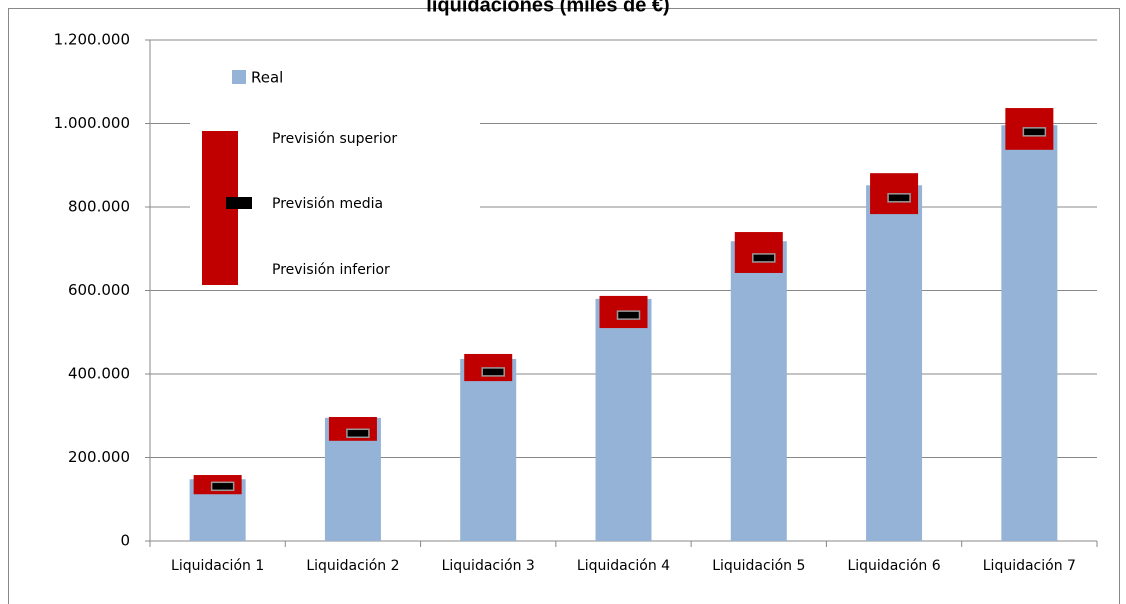  What do you see at coordinates (758, 252) in the screenshot?
I see `forecast-range` at bounding box center [758, 252].